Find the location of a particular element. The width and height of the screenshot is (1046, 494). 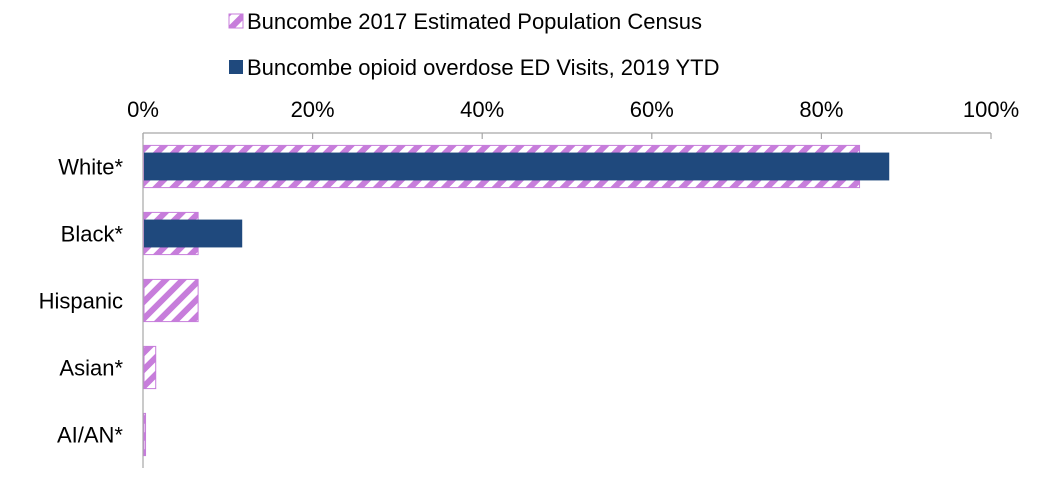

legend-swatch-census is located at coordinates (236, 21).